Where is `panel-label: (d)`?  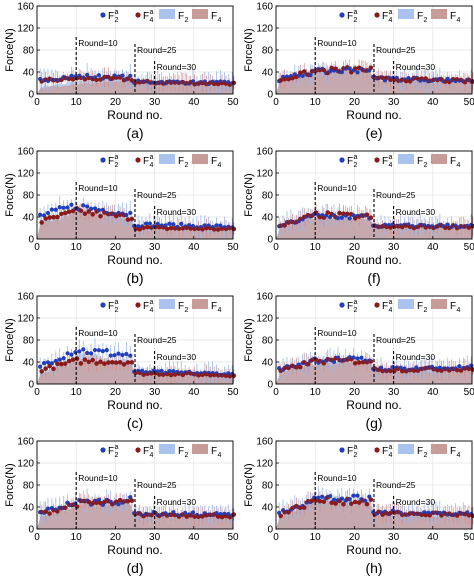
panel-label: (d) is located at coordinates (134, 568).